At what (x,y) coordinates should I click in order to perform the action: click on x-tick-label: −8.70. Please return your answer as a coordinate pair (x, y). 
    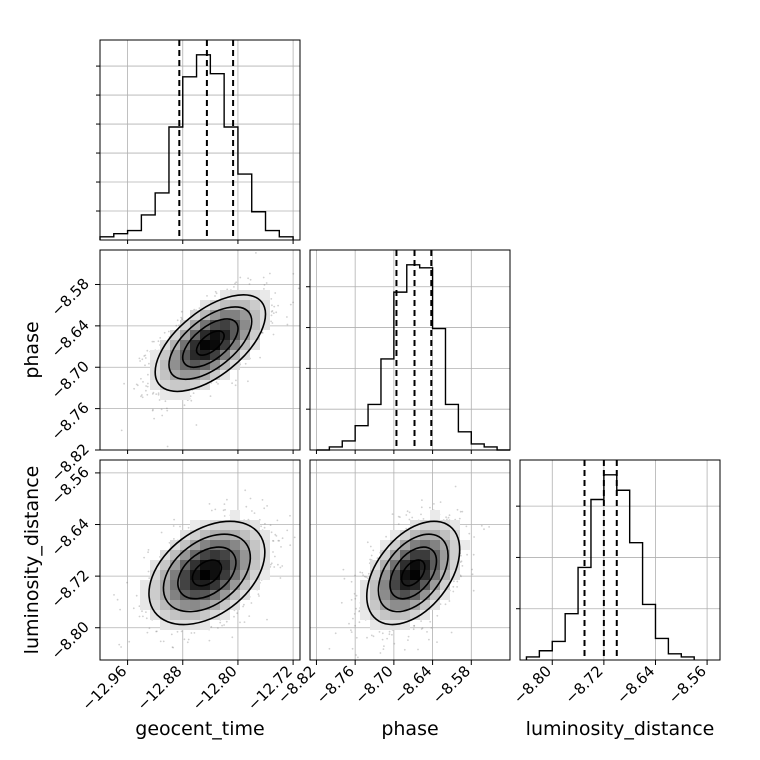
    Looking at the image, I should click on (373, 684).